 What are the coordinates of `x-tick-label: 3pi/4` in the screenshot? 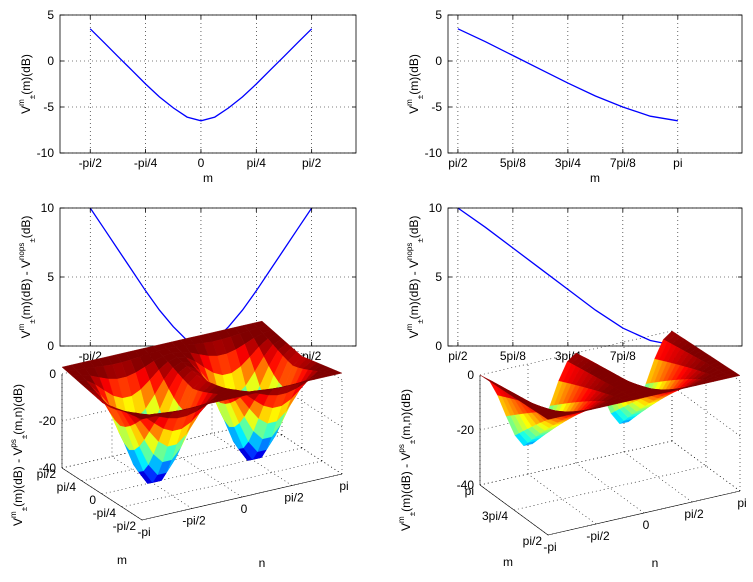 It's located at (568, 163).